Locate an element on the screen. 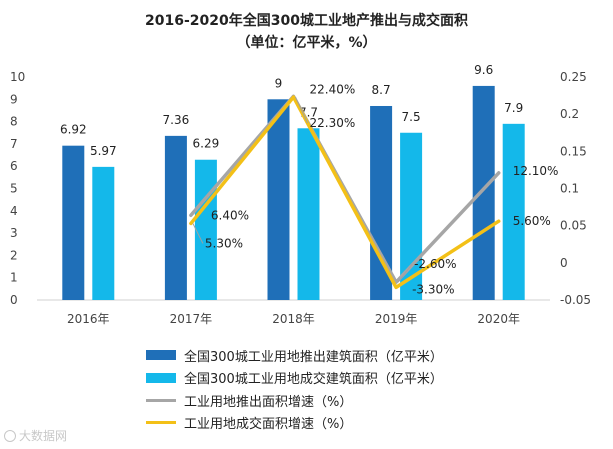 The image size is (613, 449). watermark: 大数据网 is located at coordinates (35, 435).